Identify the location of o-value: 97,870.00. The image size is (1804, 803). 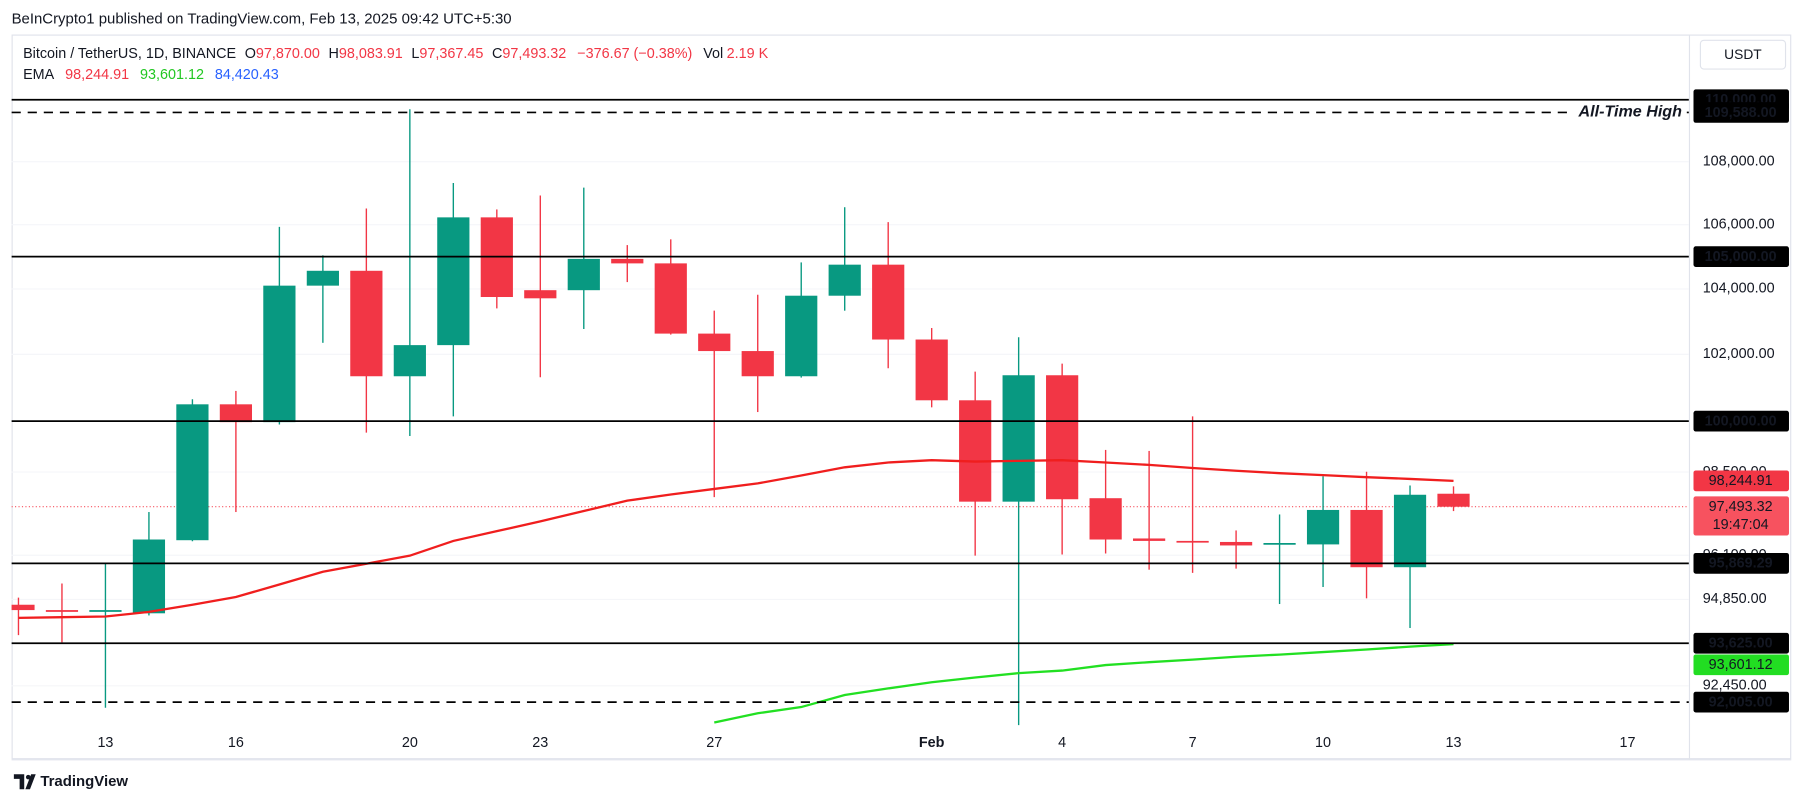
(288, 54).